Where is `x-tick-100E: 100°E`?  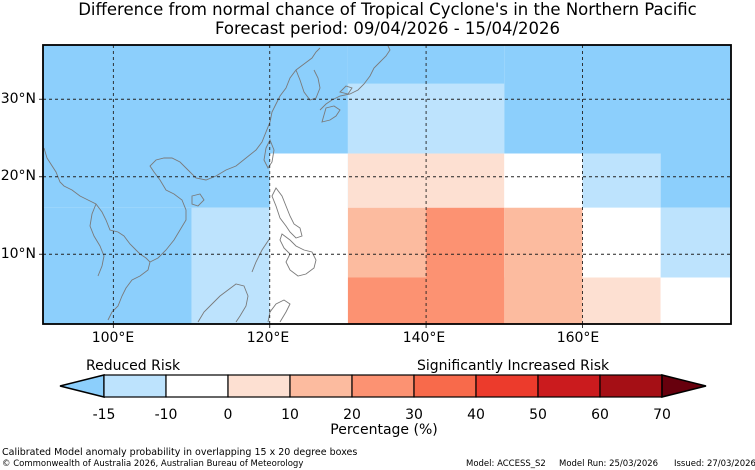 x-tick-100E: 100°E is located at coordinates (113, 338).